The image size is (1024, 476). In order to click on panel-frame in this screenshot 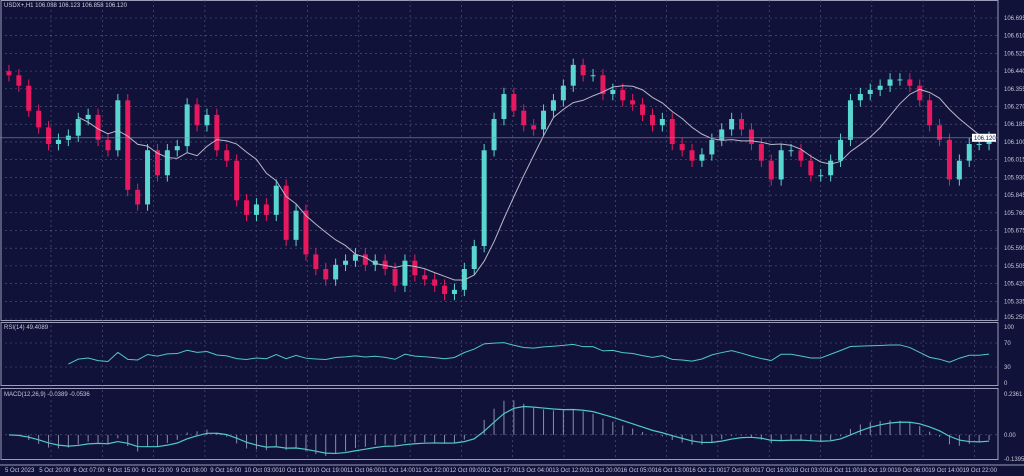, I will do `click(499, 354)`.